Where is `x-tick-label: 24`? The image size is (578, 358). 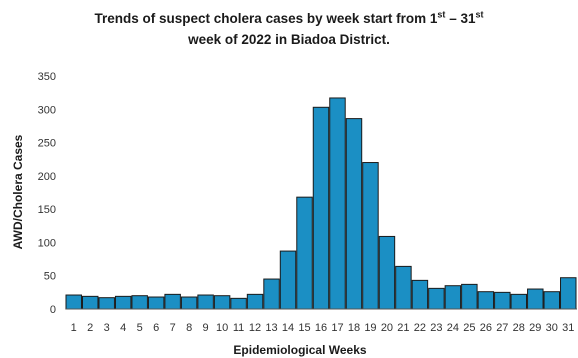 x-tick-label: 24 is located at coordinates (453, 328).